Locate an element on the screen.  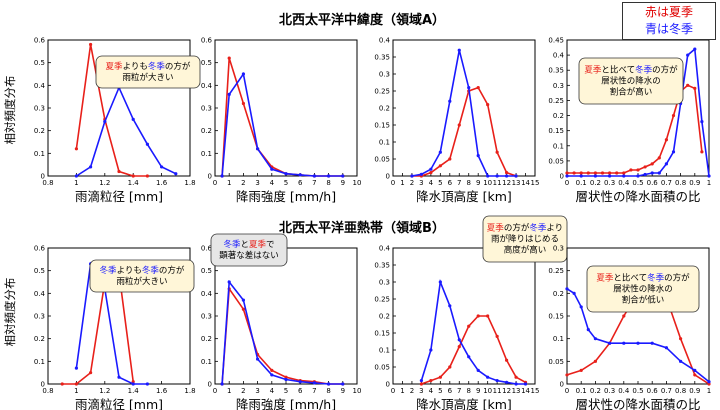
callout-text-line: 顕著な差はない is located at coordinates (249, 255).